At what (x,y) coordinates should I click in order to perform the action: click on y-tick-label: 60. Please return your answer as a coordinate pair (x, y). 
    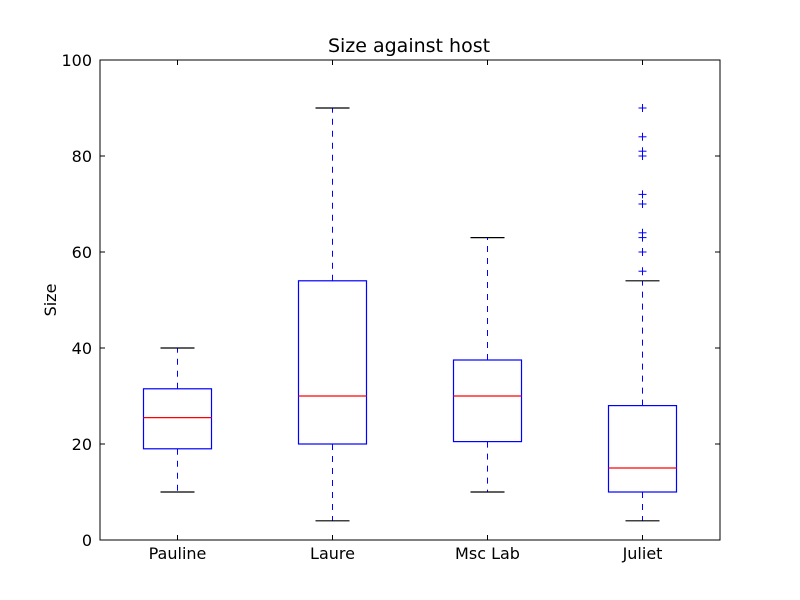
    Looking at the image, I should click on (82, 252).